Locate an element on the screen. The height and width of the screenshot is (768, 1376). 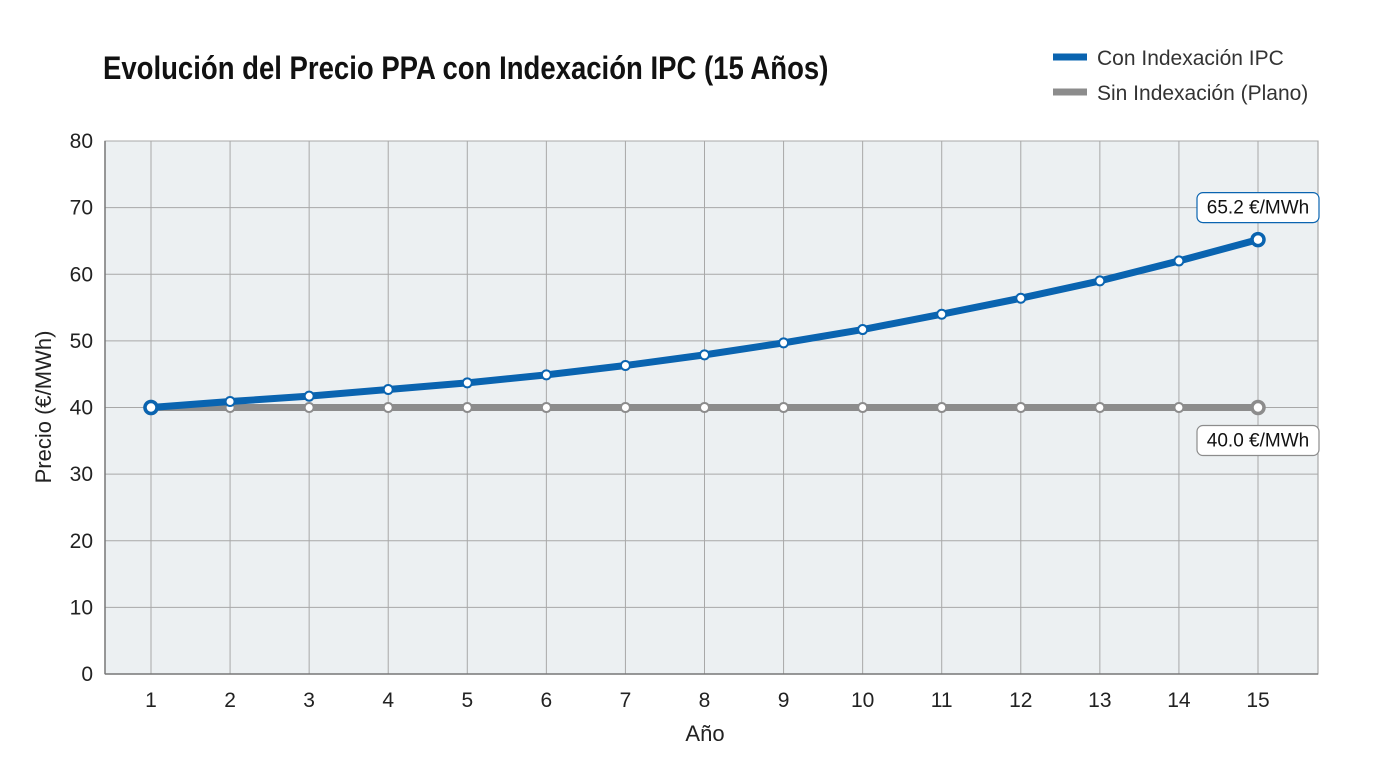
callout-text: 65.2 €/MWh is located at coordinates (1258, 208).